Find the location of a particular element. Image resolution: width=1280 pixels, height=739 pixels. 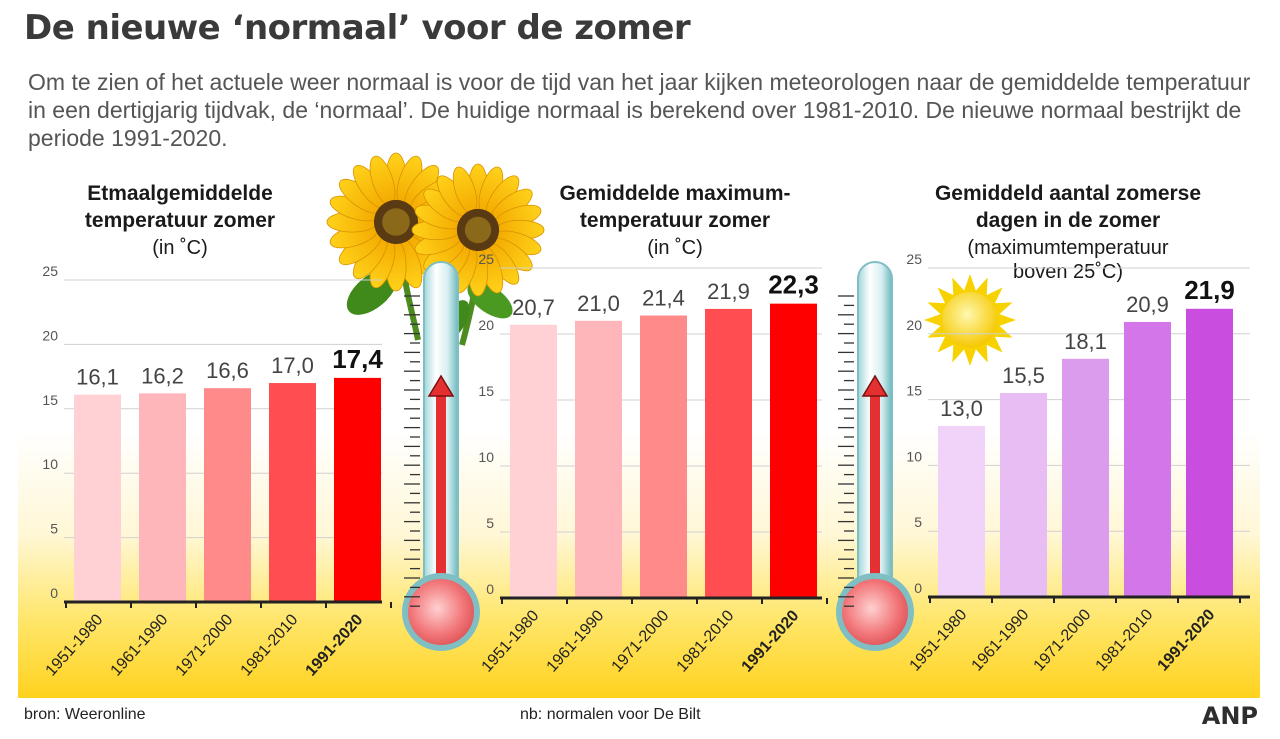

chart-title-line: Etmaalgemiddelde is located at coordinates (180, 193).